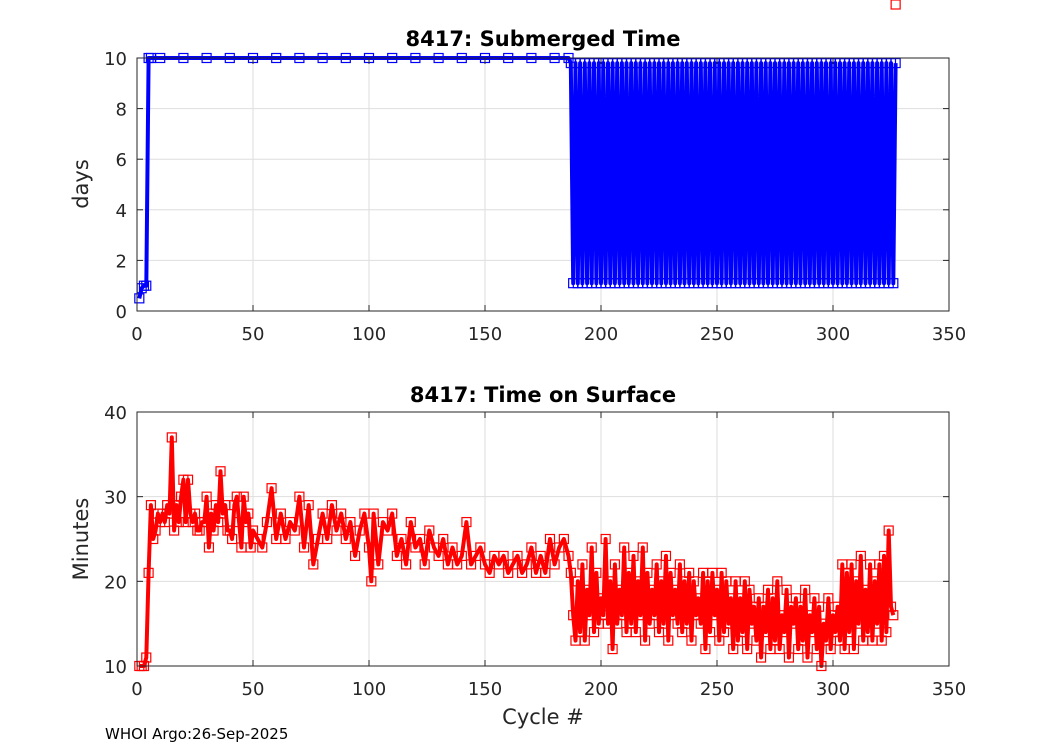 This screenshot has height=750, width=1050. What do you see at coordinates (81, 184) in the screenshot?
I see `y-axis-label: days` at bounding box center [81, 184].